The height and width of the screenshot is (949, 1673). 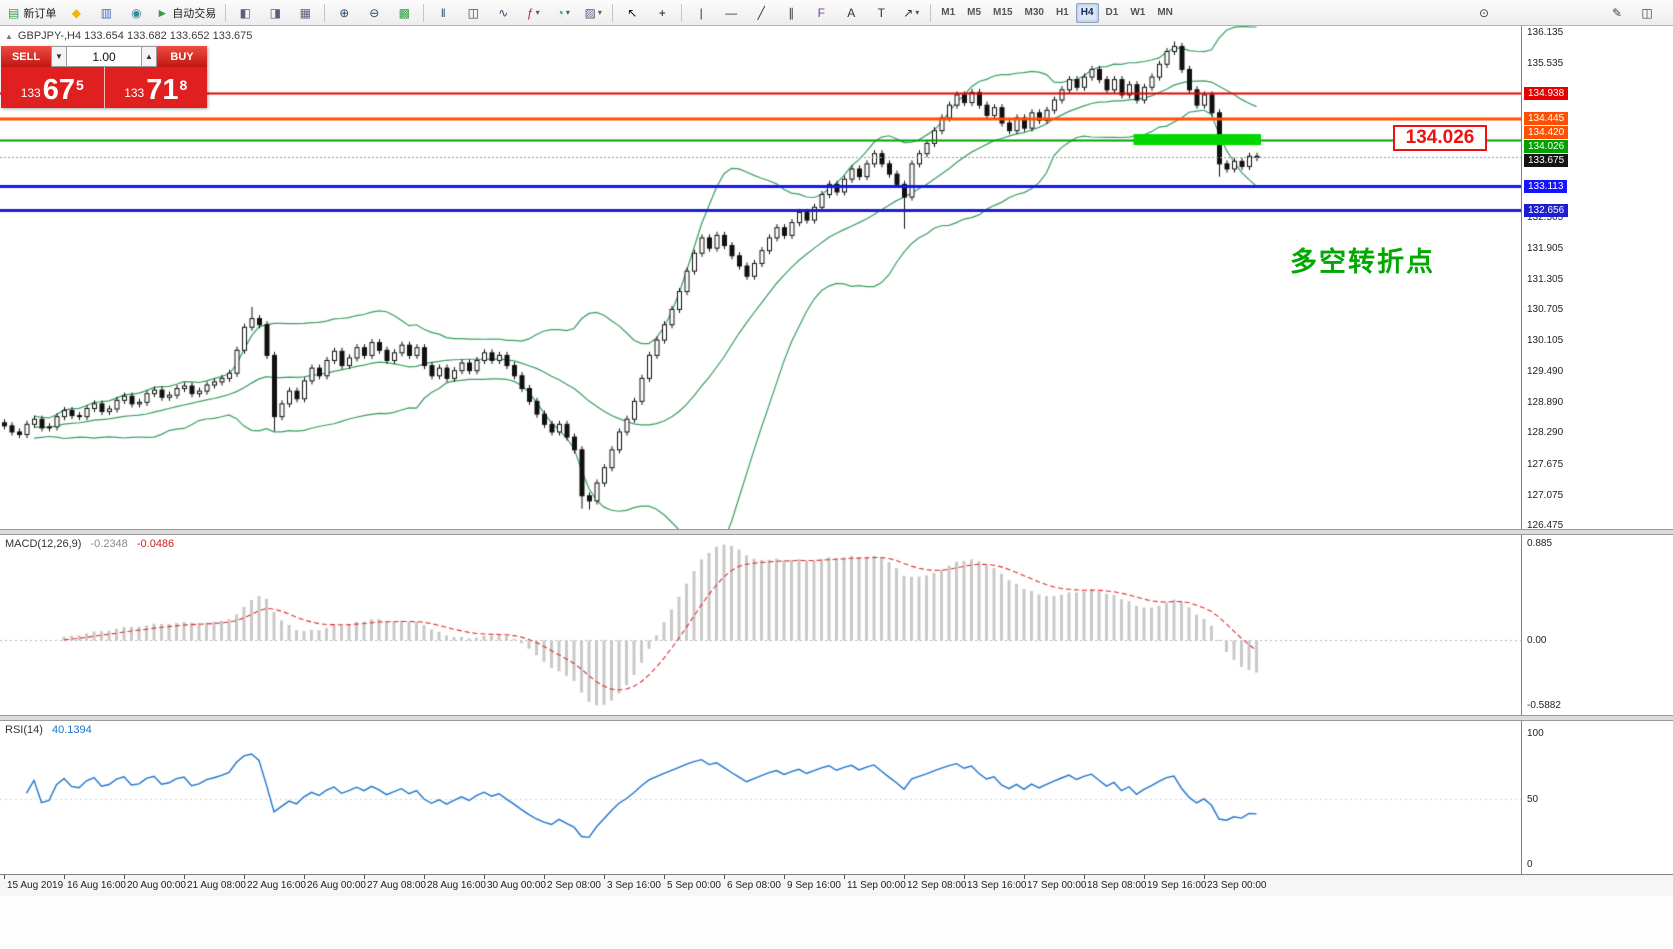 I want to click on text-button: A, so click(x=851, y=13).